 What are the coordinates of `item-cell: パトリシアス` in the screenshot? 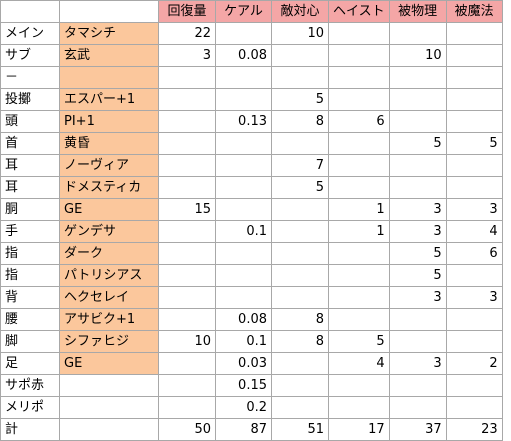 It's located at (109, 275).